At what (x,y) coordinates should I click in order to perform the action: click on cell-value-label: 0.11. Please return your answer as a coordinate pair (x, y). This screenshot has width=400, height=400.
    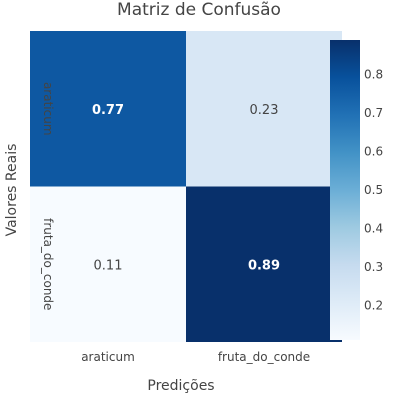
    Looking at the image, I should click on (108, 265).